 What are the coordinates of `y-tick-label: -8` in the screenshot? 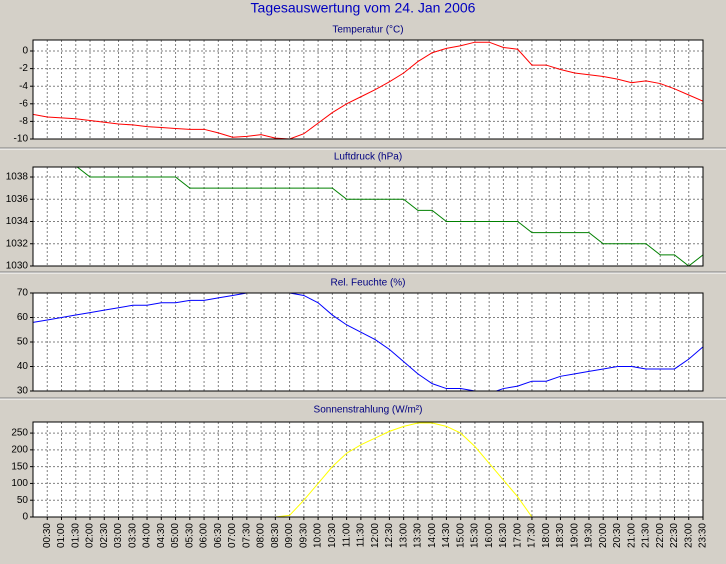 It's located at (23, 121).